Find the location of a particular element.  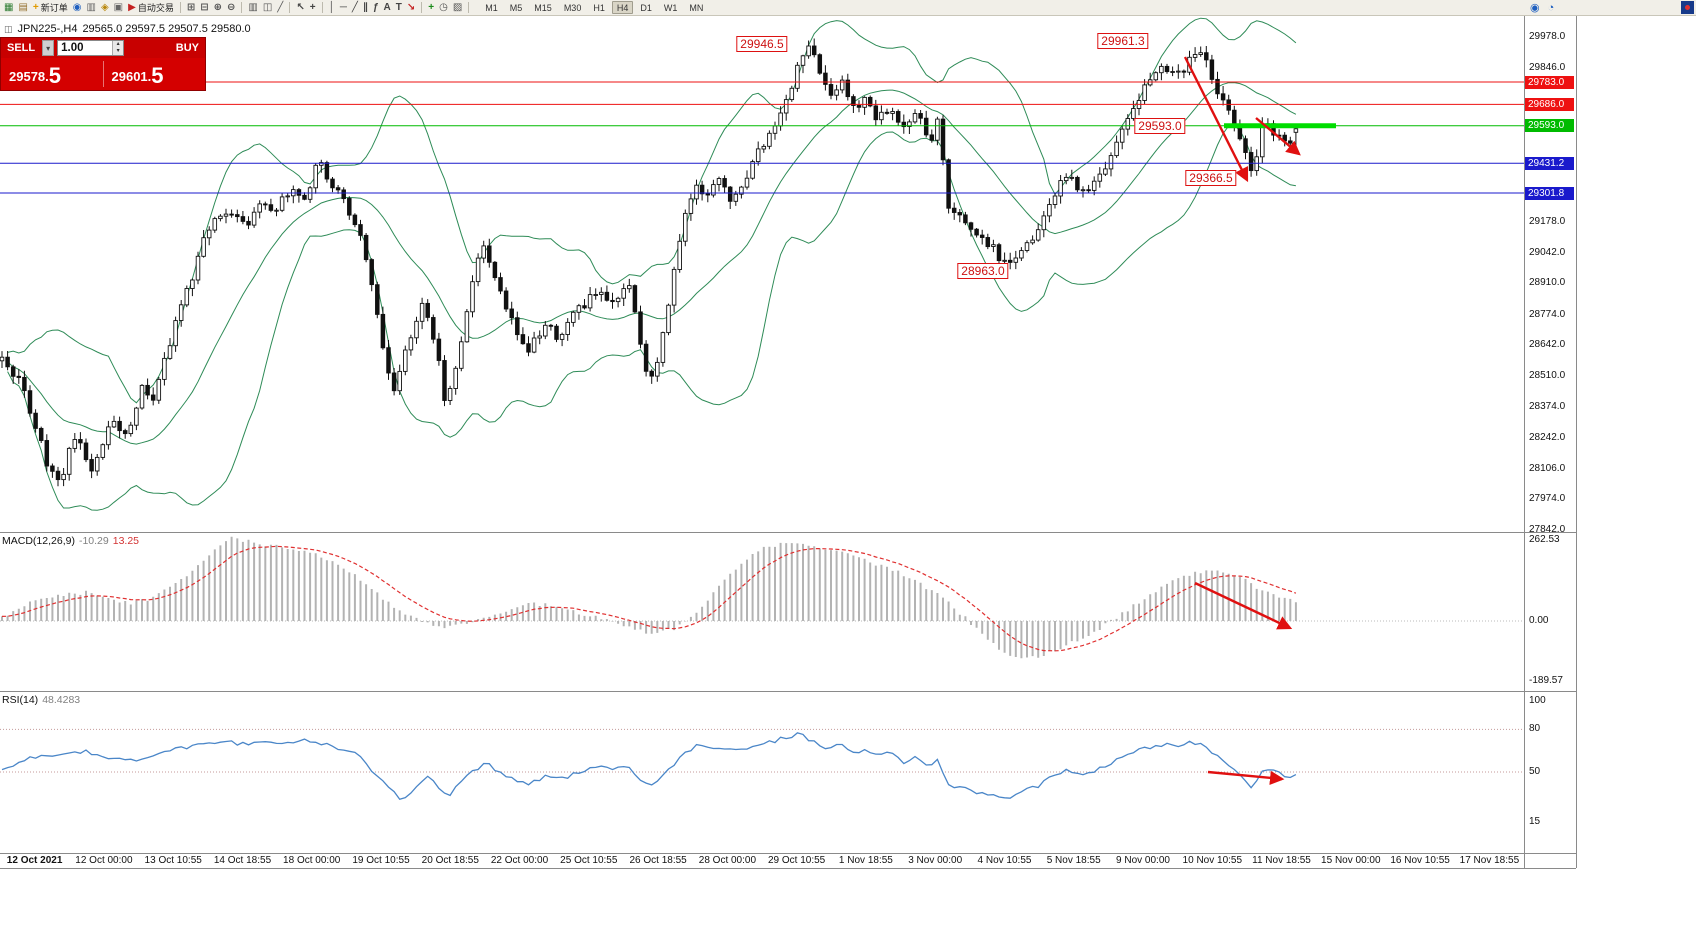

timeframe-button-d1: D1 is located at coordinates (646, 8).